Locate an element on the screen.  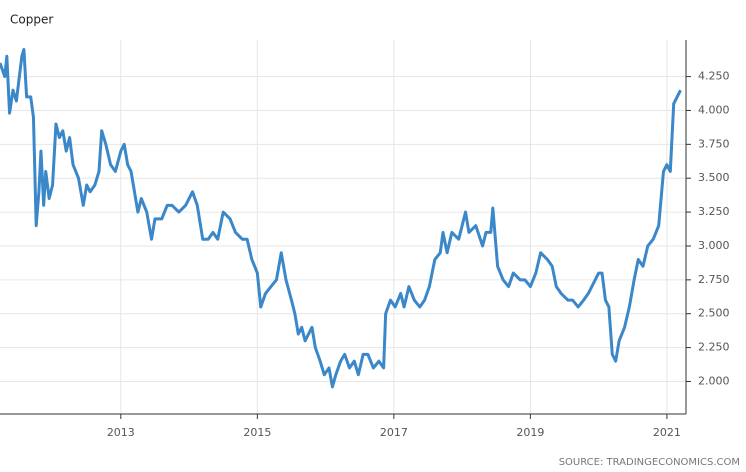
y-tick-label: 2.000 is located at coordinates (714, 380).